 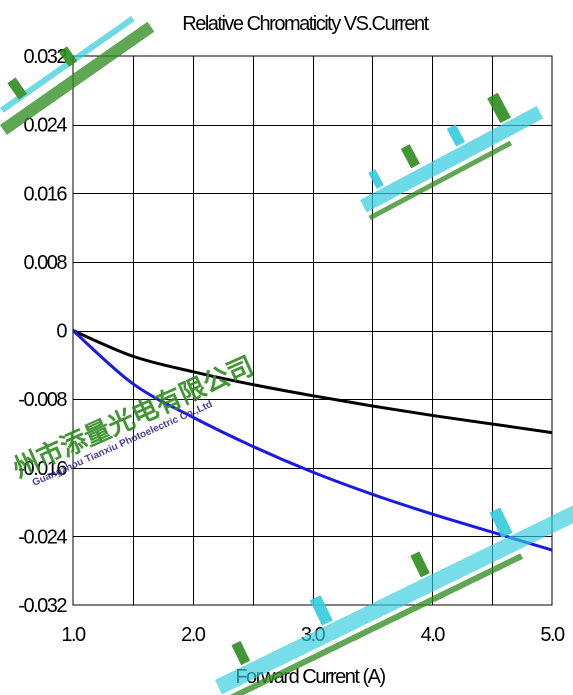 I want to click on y-tick-label: 0.024, so click(x=45, y=126).